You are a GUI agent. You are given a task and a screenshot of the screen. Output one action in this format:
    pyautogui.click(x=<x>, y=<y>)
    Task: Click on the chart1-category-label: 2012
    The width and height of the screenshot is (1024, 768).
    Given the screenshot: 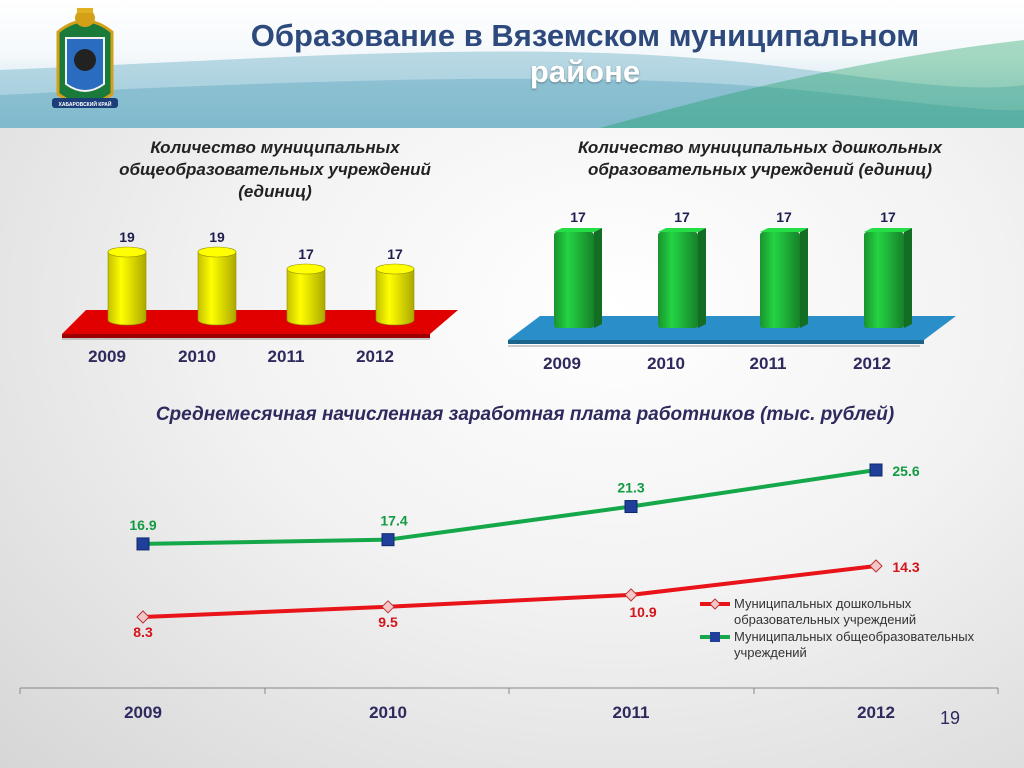 What is the action you would take?
    pyautogui.click(x=375, y=356)
    